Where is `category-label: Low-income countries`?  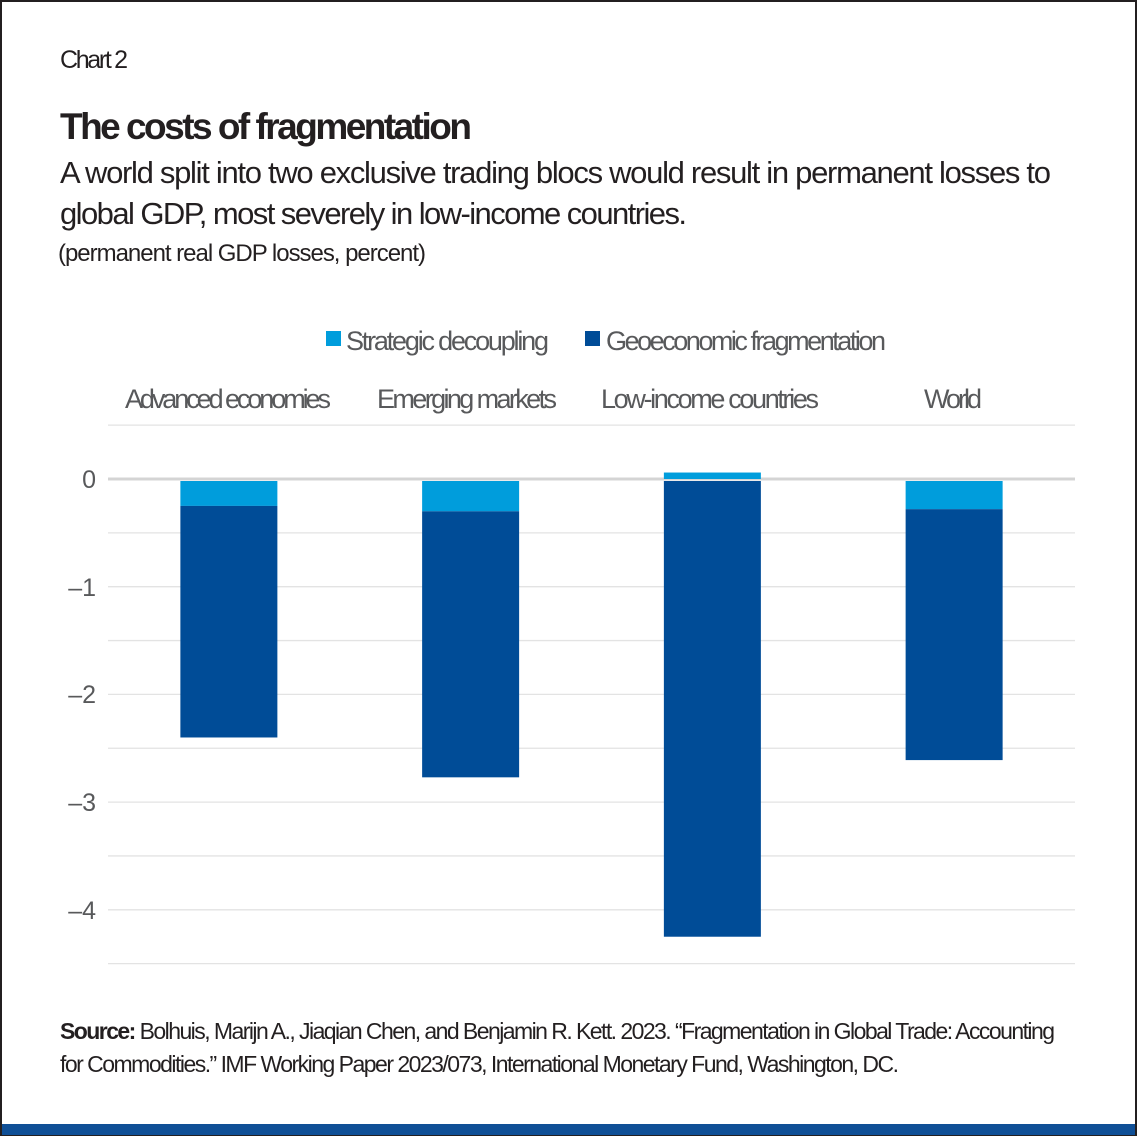 category-label: Low-income countries is located at coordinates (710, 399).